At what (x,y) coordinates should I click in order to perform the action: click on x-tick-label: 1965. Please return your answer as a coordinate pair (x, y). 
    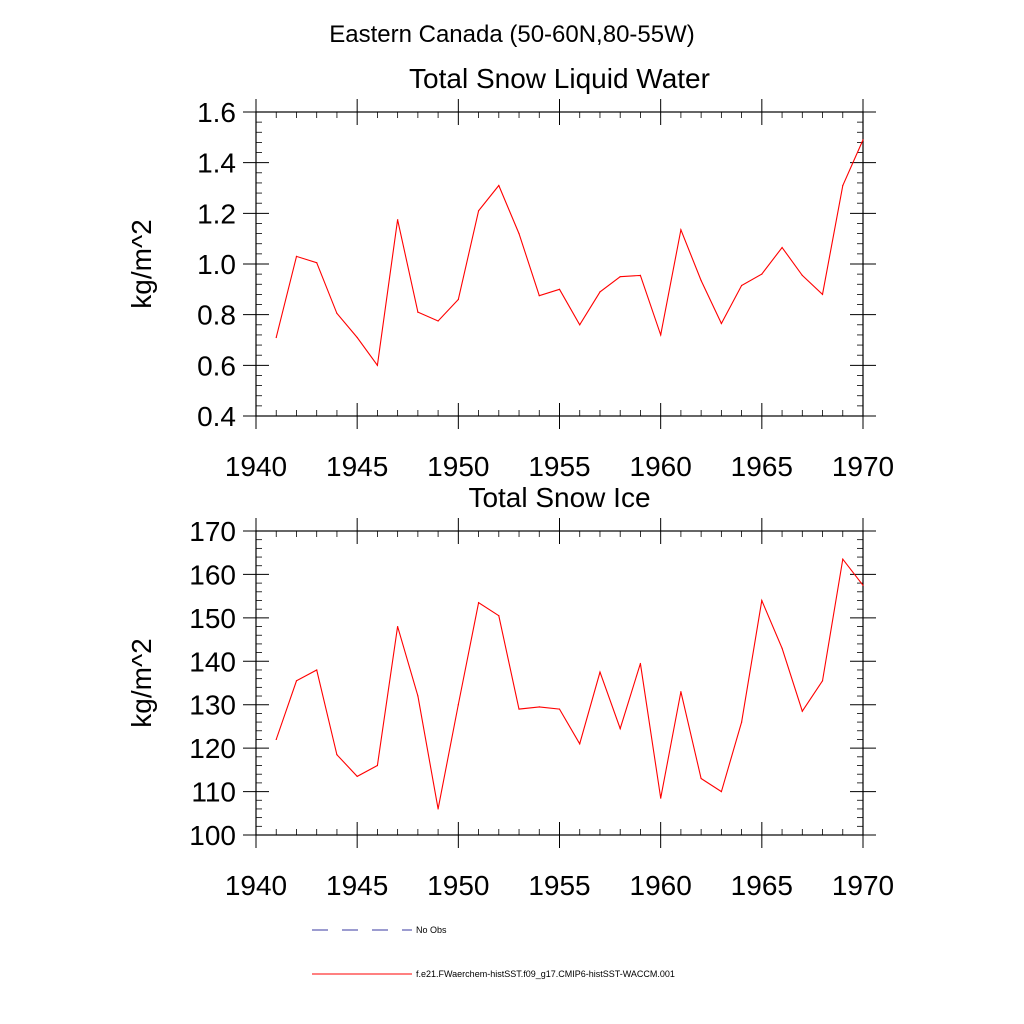
    Looking at the image, I should click on (762, 466).